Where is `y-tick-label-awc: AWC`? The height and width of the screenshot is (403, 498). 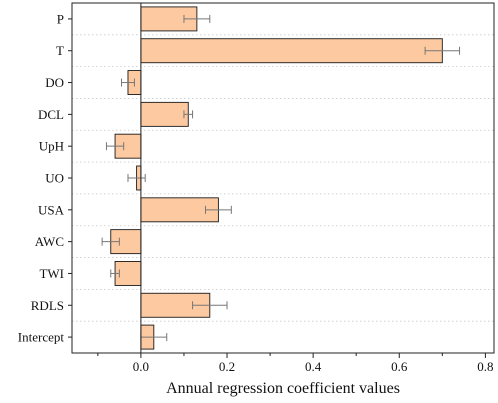 y-tick-label-awc: AWC is located at coordinates (49, 241).